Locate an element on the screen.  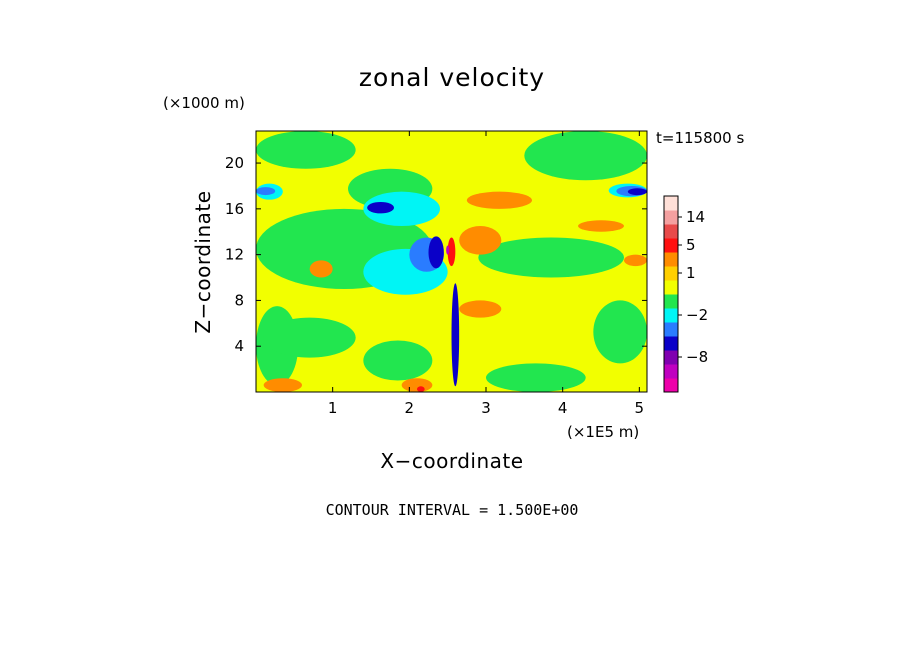
y-axis-ticks: 4 8 12 16 20 is located at coordinates (436, 254).